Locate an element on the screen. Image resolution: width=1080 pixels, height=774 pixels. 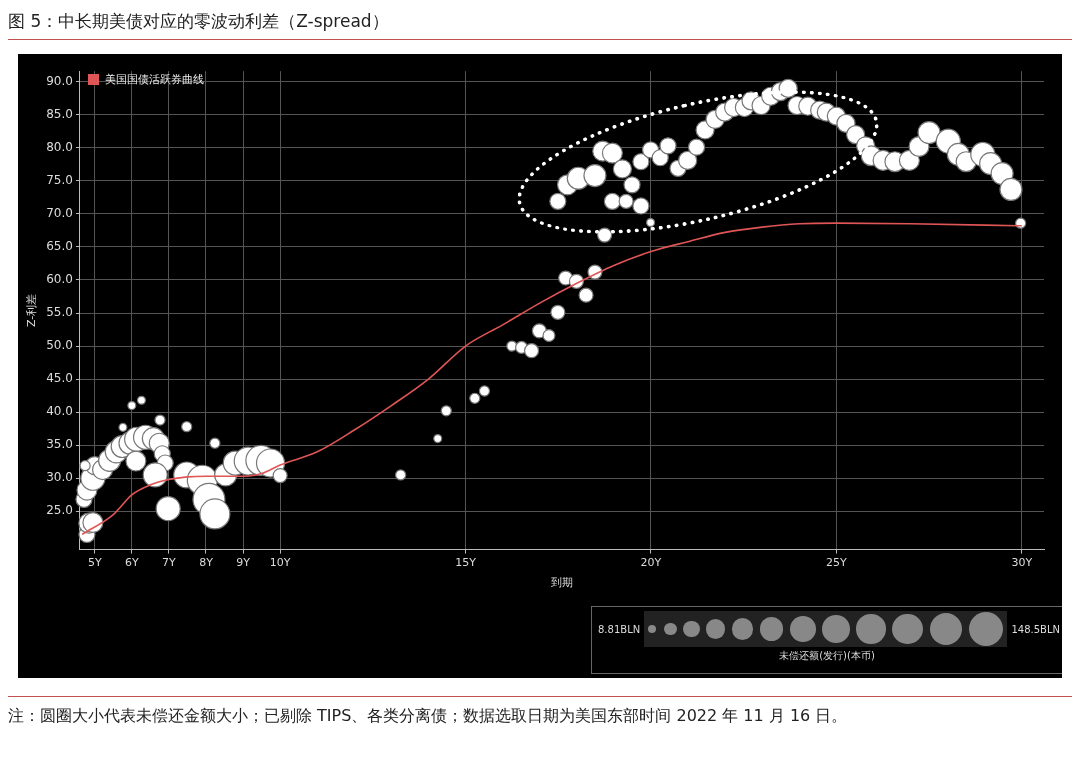
y-tick-label: 60.0 is located at coordinates (59, 279).